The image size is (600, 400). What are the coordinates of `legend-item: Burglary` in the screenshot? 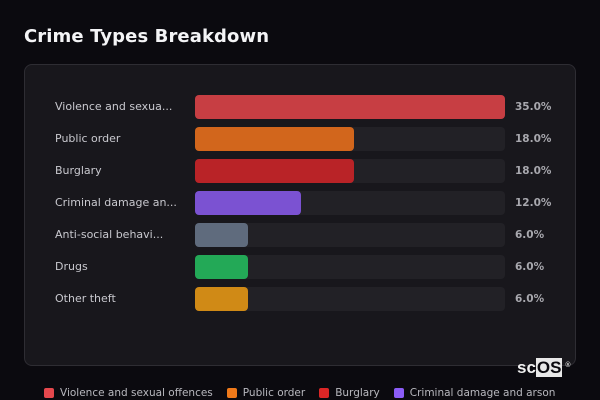 It's located at (349, 393).